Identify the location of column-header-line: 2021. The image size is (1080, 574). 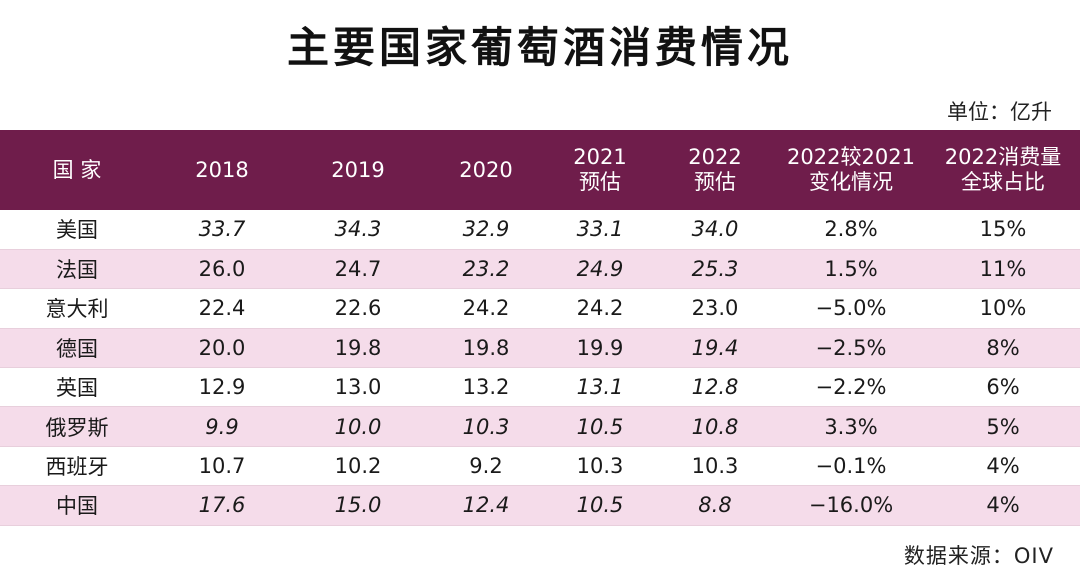
(600, 157).